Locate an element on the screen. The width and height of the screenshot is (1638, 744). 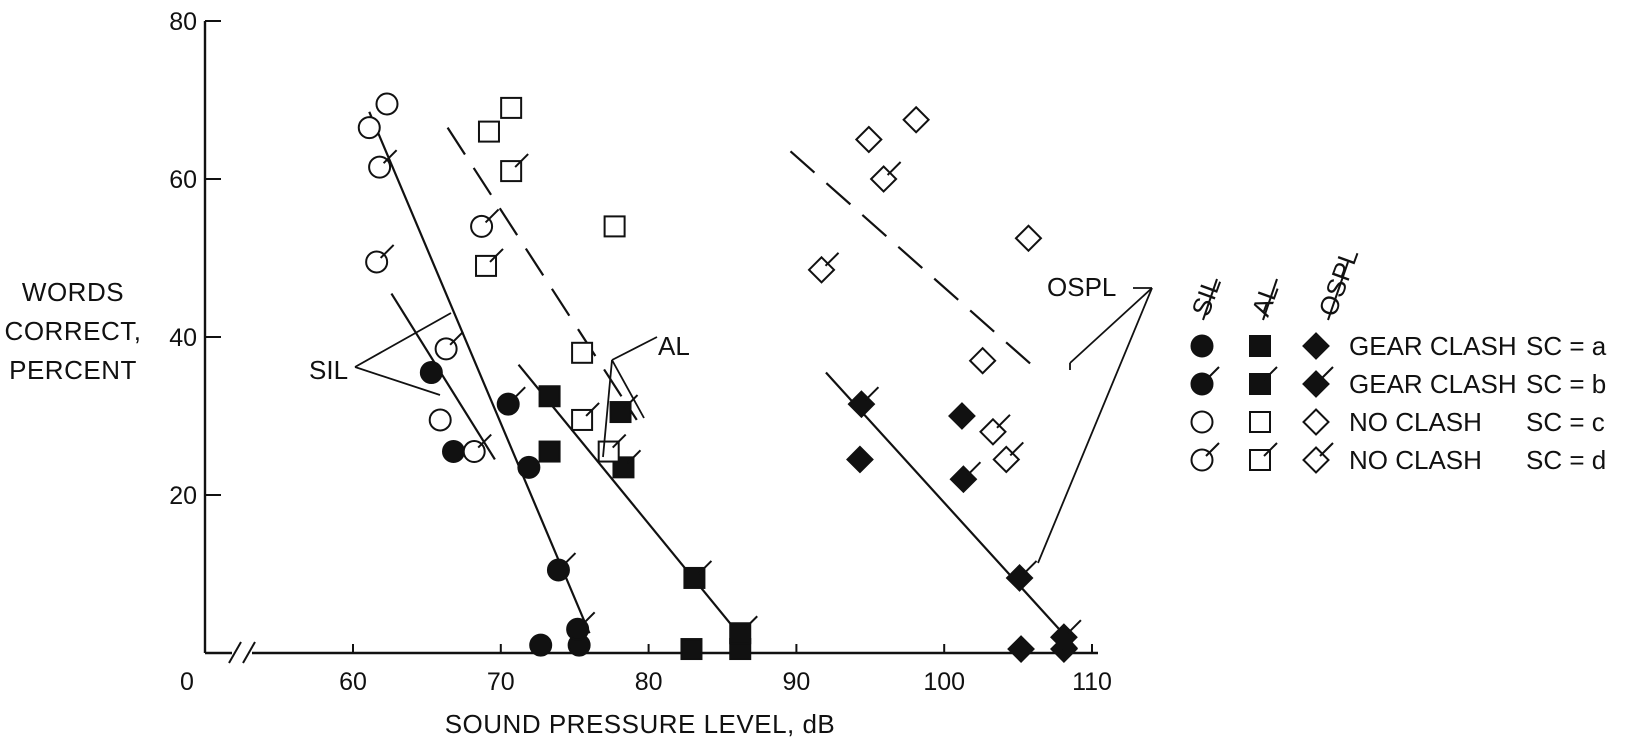
x-tick-label-70: 70 is located at coordinates (501, 682).